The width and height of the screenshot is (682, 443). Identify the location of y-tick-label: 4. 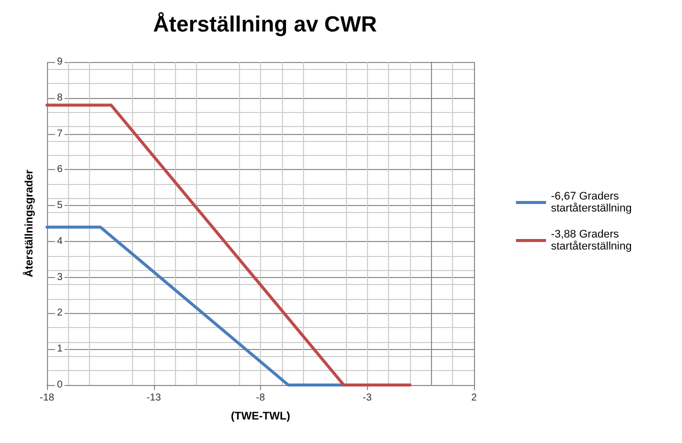
(60, 241).